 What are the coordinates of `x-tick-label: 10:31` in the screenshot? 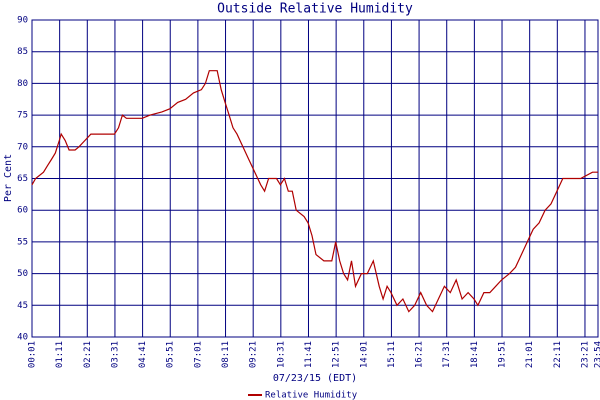 It's located at (281, 354).